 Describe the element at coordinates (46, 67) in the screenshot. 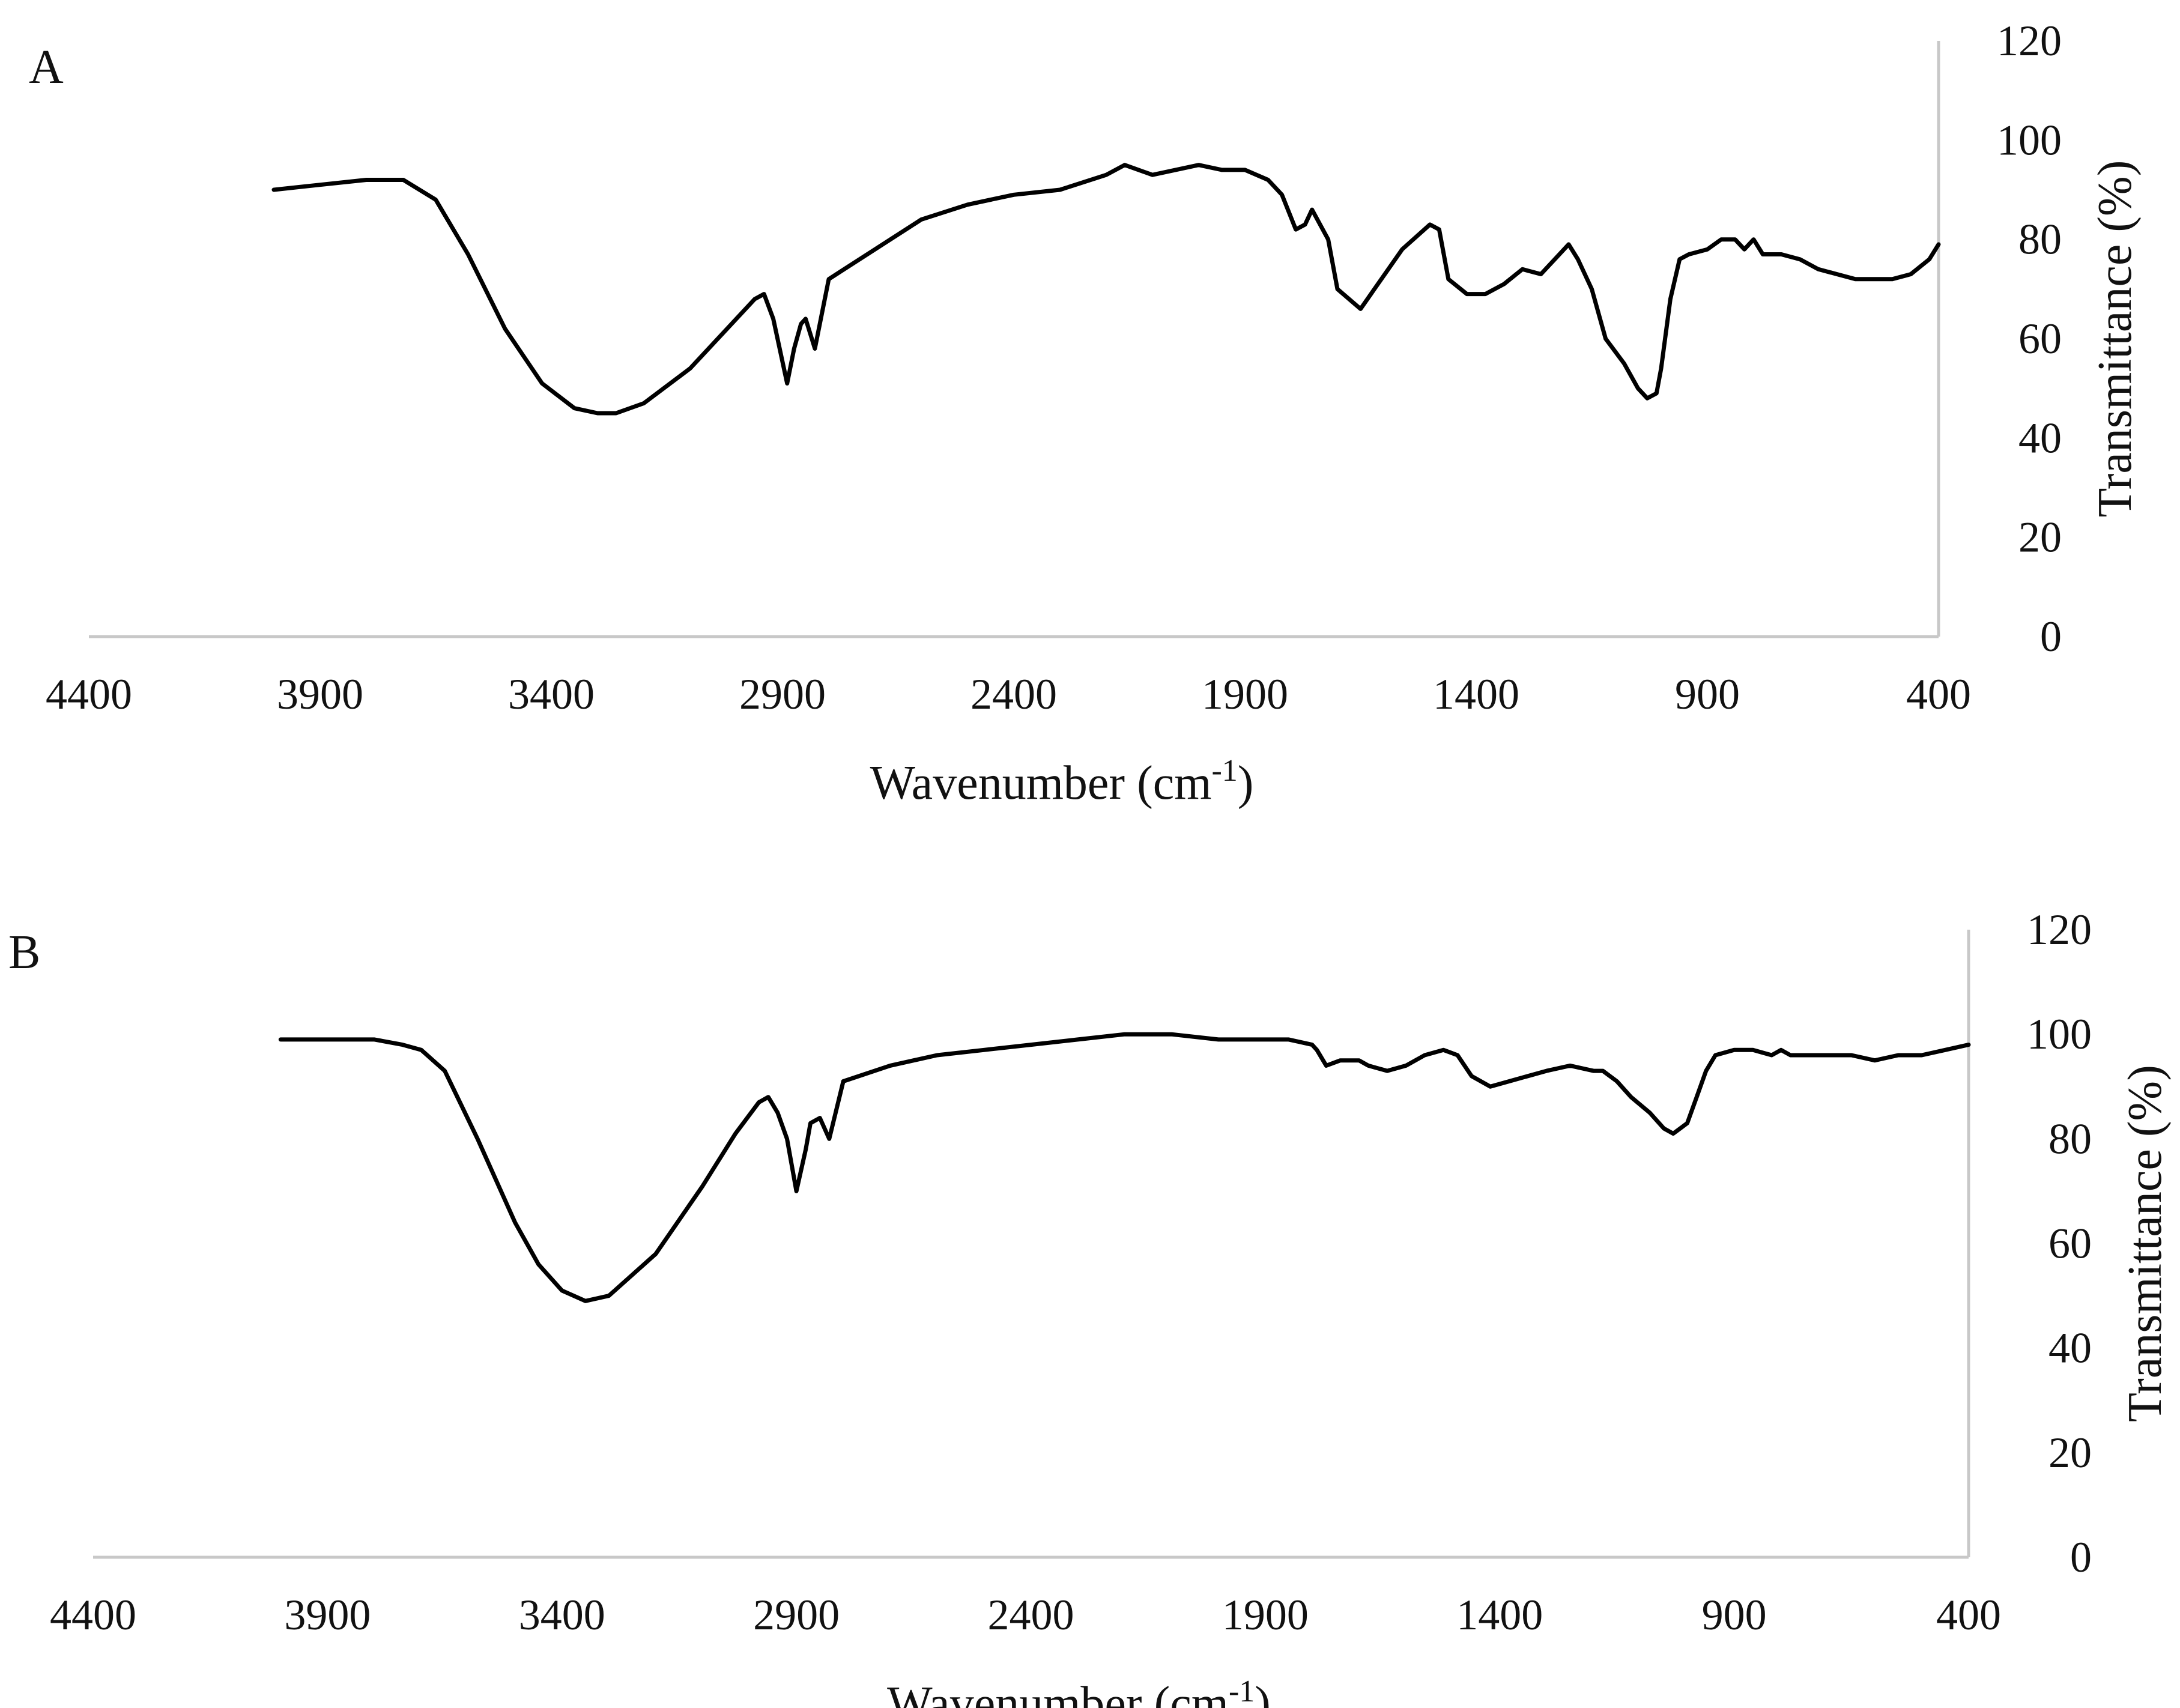

I see `panel-label: A` at that location.